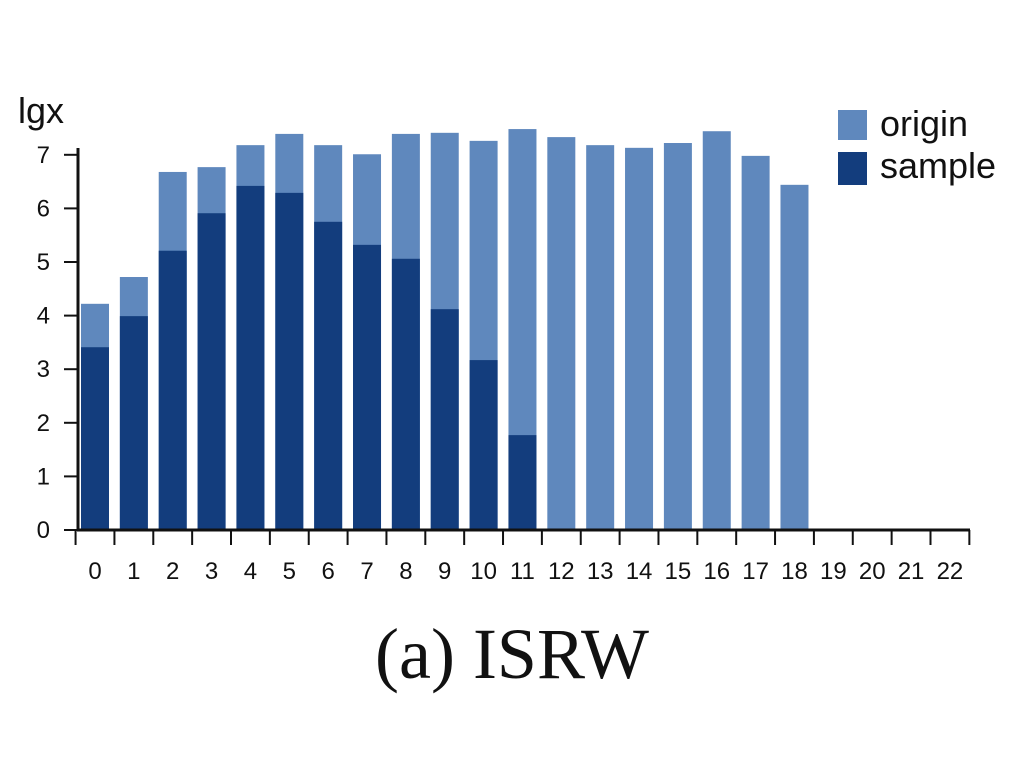 The height and width of the screenshot is (768, 1024). Describe the element at coordinates (794, 571) in the screenshot. I see `x-tick-label-18: 18` at that location.